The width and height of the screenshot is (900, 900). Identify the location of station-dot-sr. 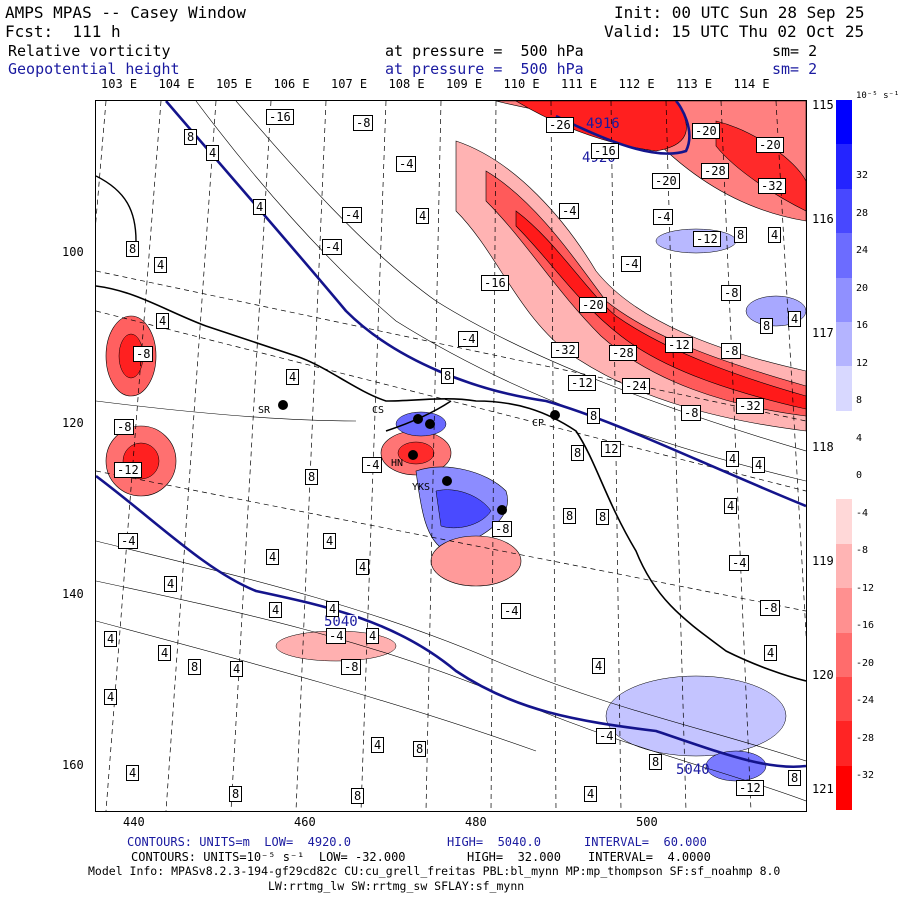
(283, 405).